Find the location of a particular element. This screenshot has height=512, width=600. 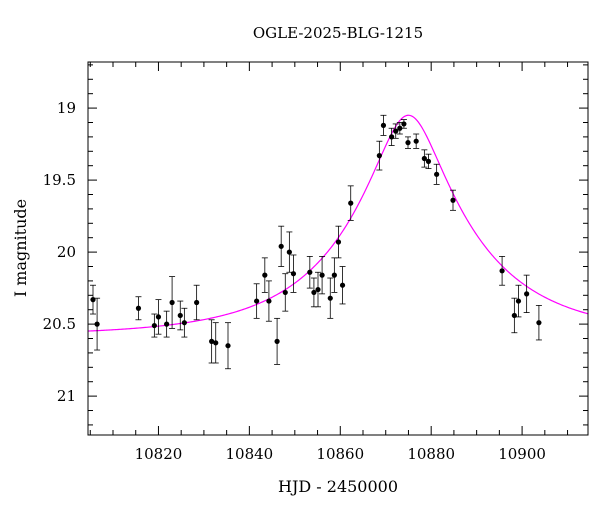

x-tick-label: 10900 is located at coordinates (522, 454).